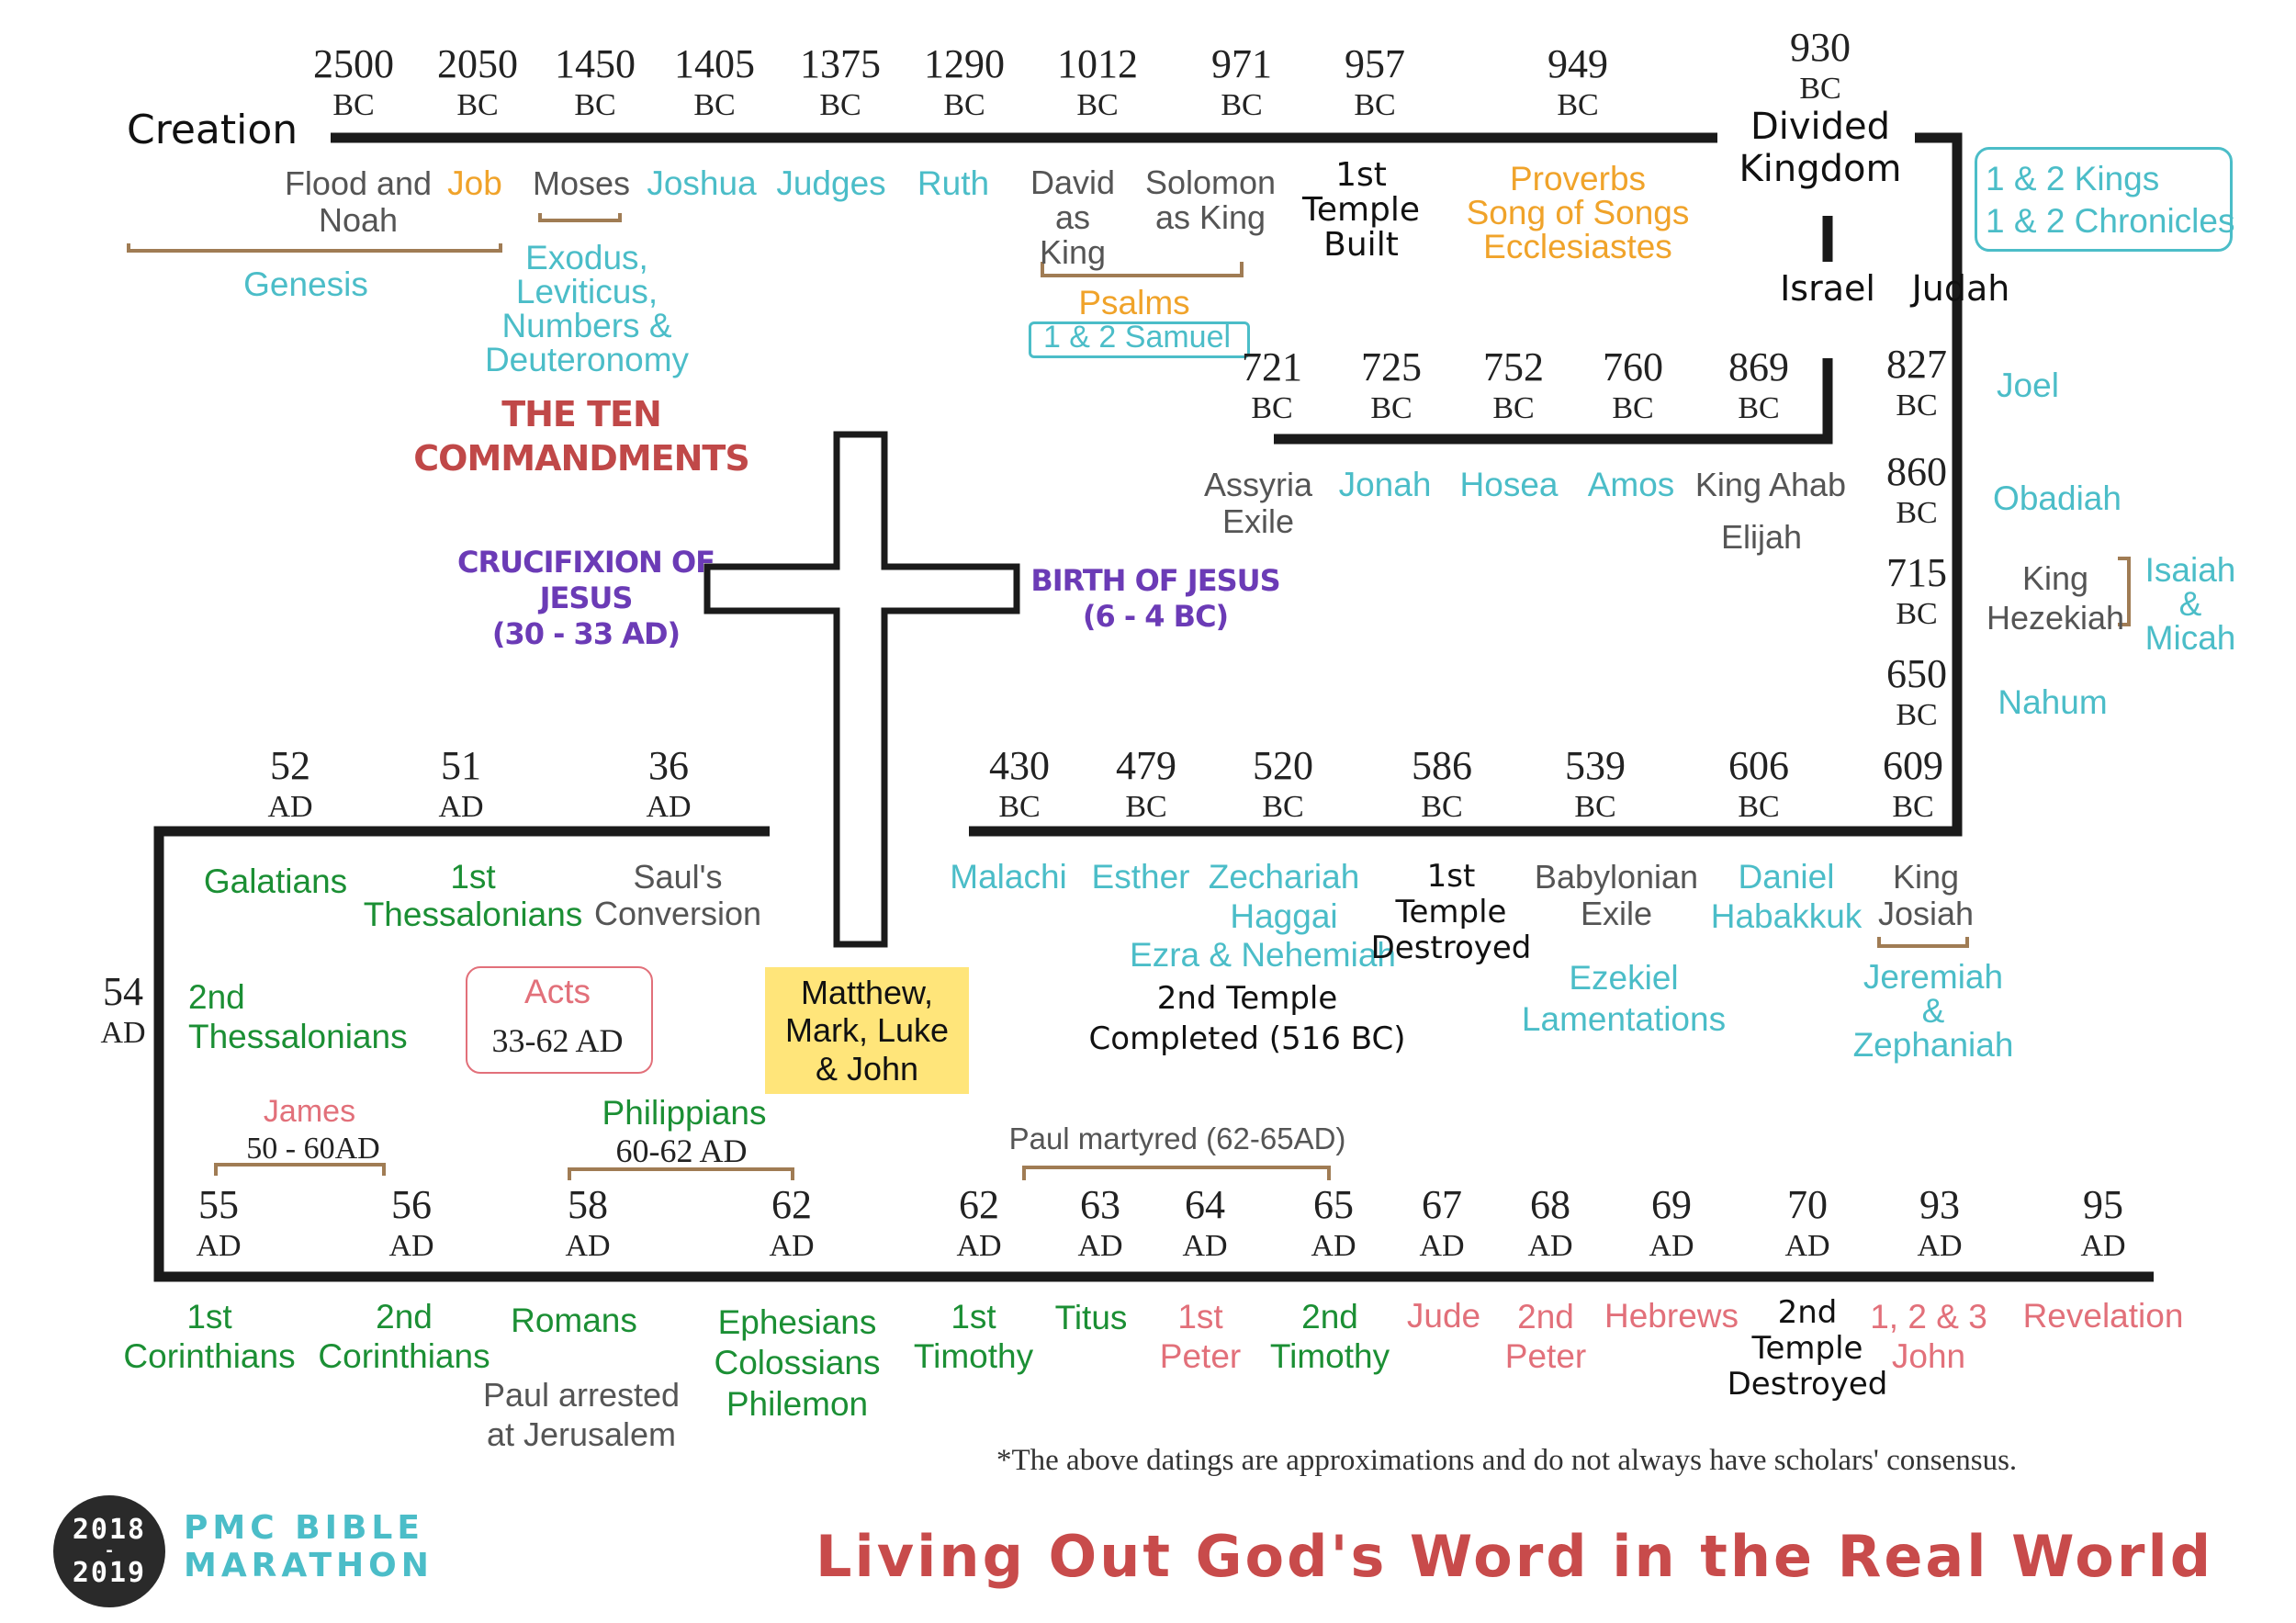 The image size is (2296, 1623). What do you see at coordinates (1633, 366) in the screenshot?
I see `israel-date-year: 760` at bounding box center [1633, 366].